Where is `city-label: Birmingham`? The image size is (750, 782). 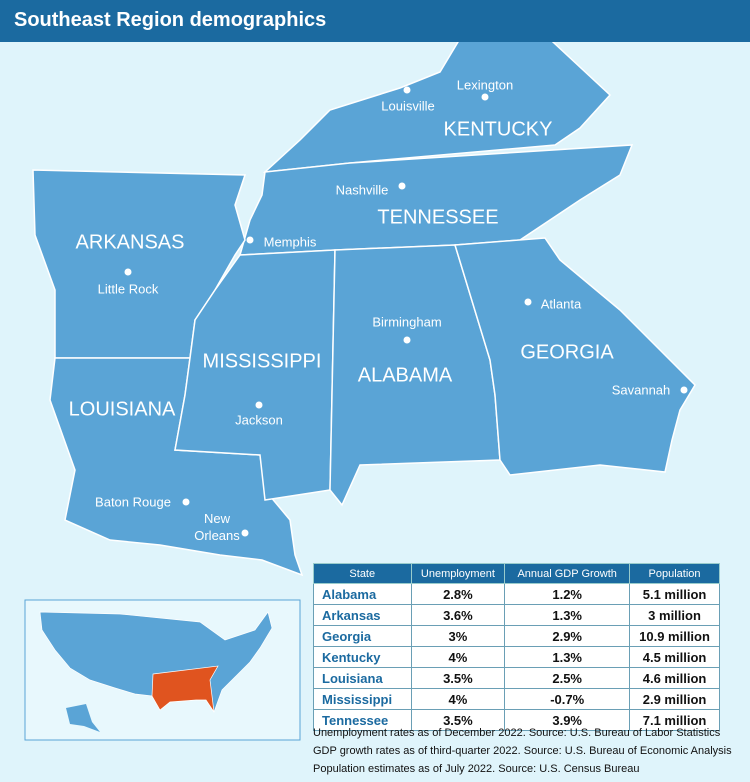
city-label: Birmingham is located at coordinates (407, 322).